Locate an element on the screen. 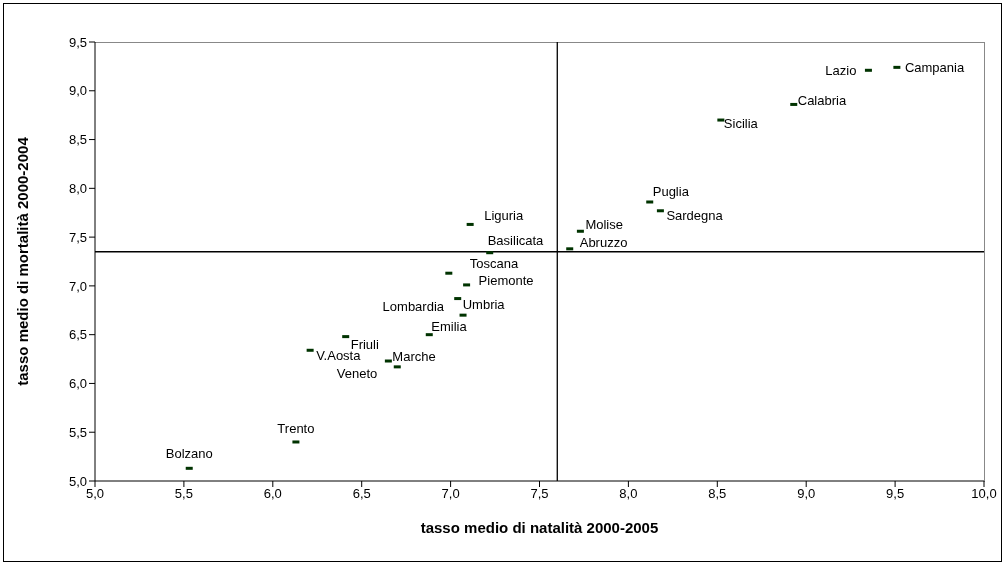 This screenshot has height=565, width=1005. annotation: Sardegna is located at coordinates (695, 216).